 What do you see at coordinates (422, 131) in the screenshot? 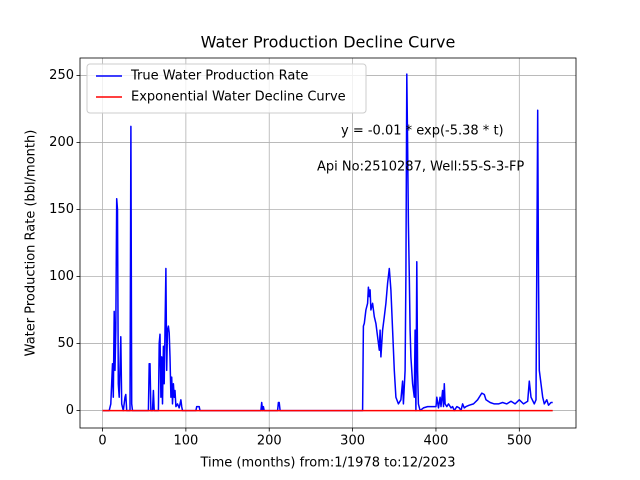
I see `annotation: y = -0.01 * exp(-5.38 * t)` at bounding box center [422, 131].